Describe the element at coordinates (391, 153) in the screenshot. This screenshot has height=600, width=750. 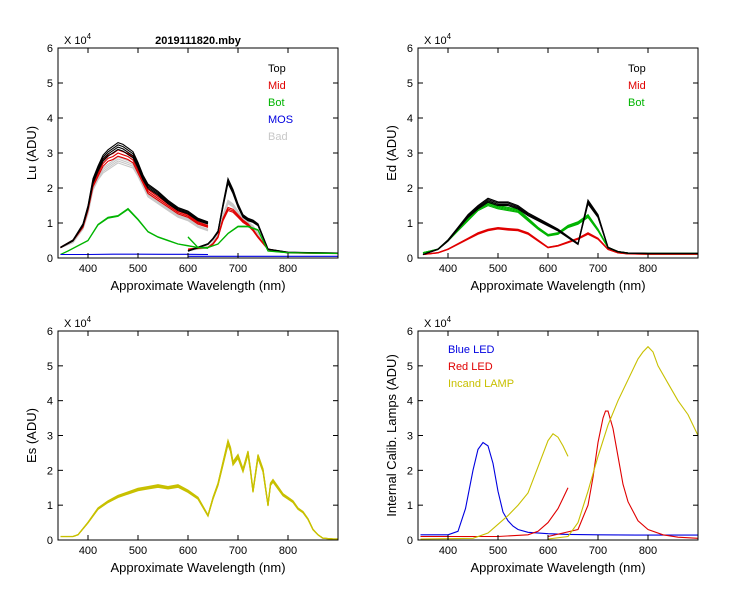
I see `y-axis-label: Ed (ADU)` at that location.